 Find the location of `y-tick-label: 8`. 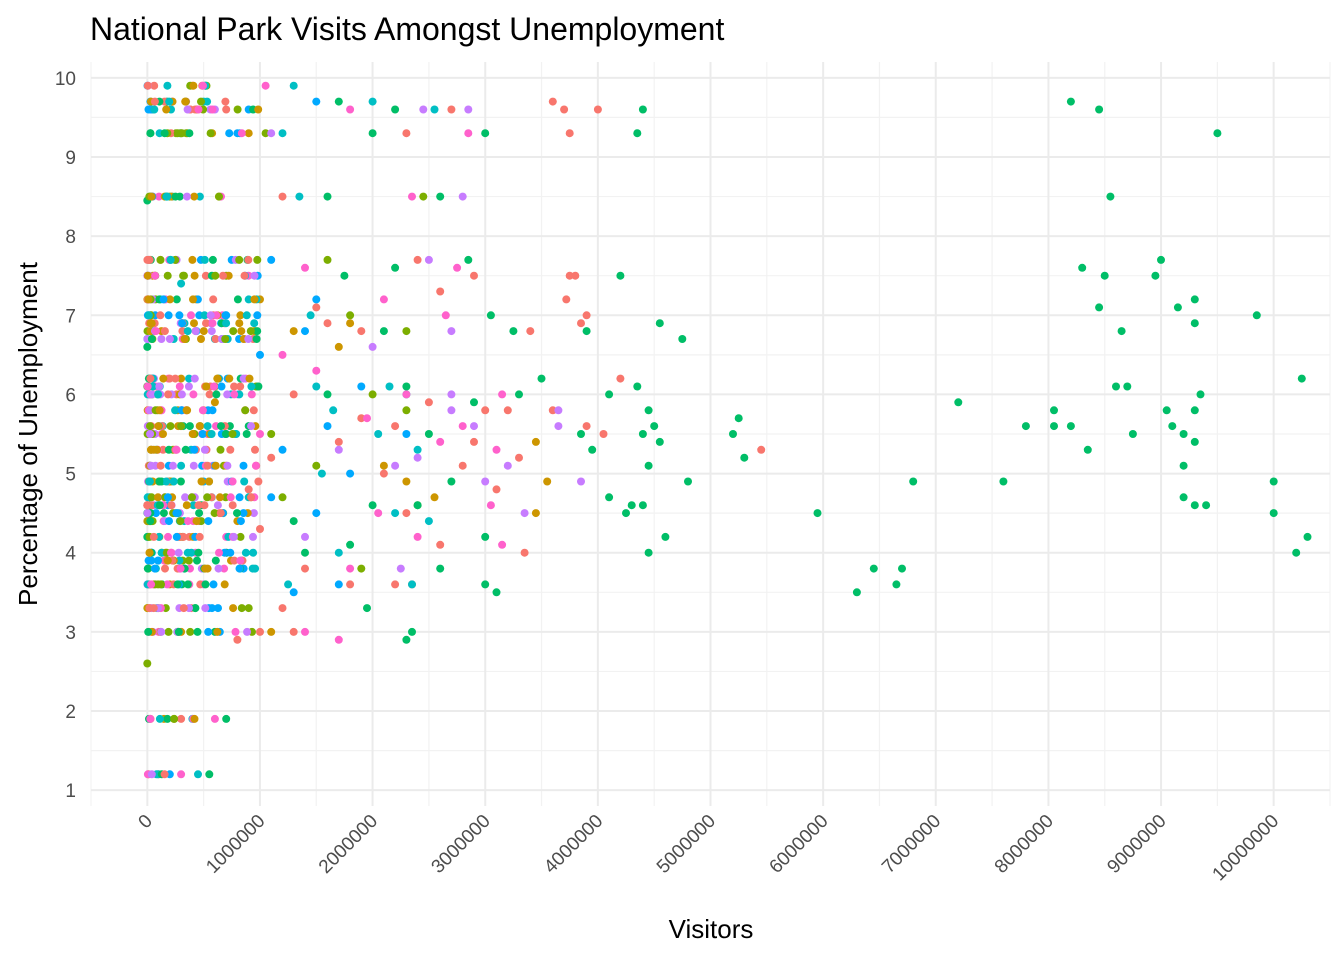

y-tick-label: 8 is located at coordinates (70, 237).